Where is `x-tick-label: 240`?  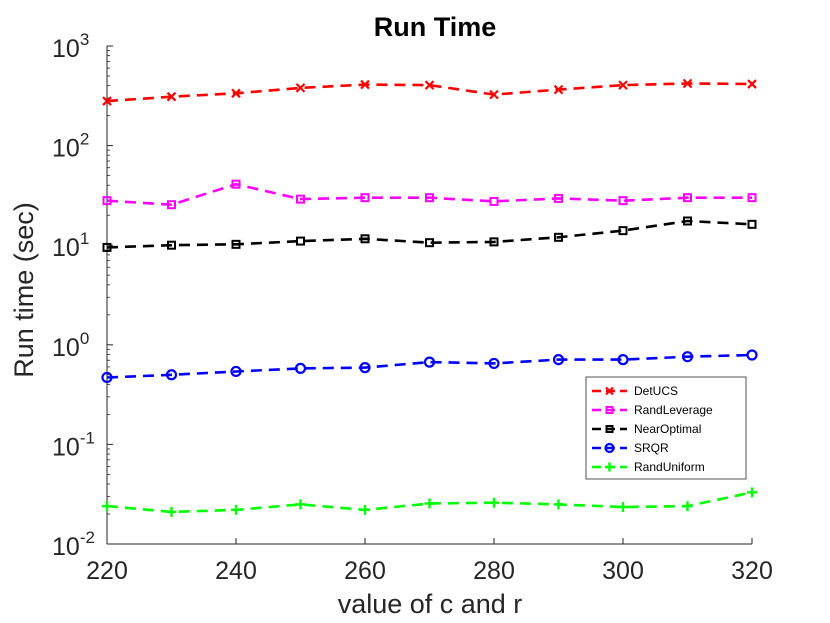 x-tick-label: 240 is located at coordinates (236, 571).